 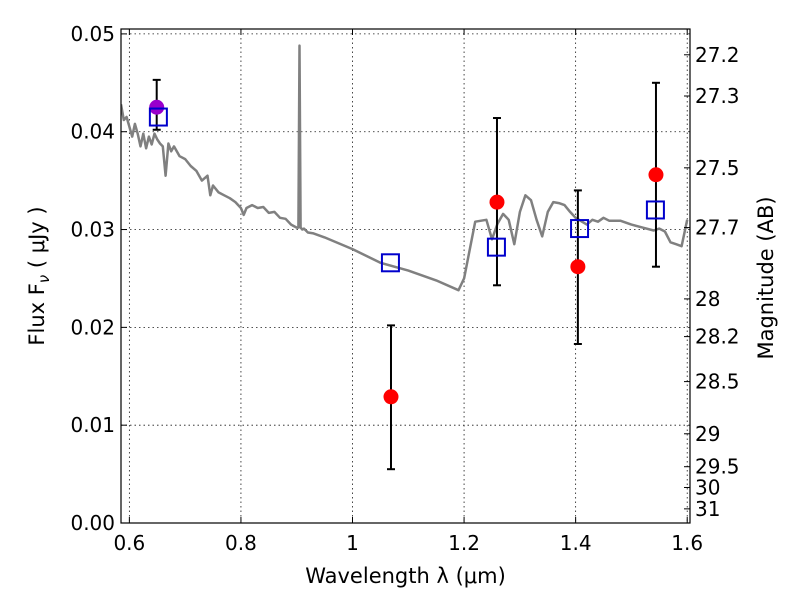 I want to click on y-axis-label-main: Flux F, so click(x=37, y=314).